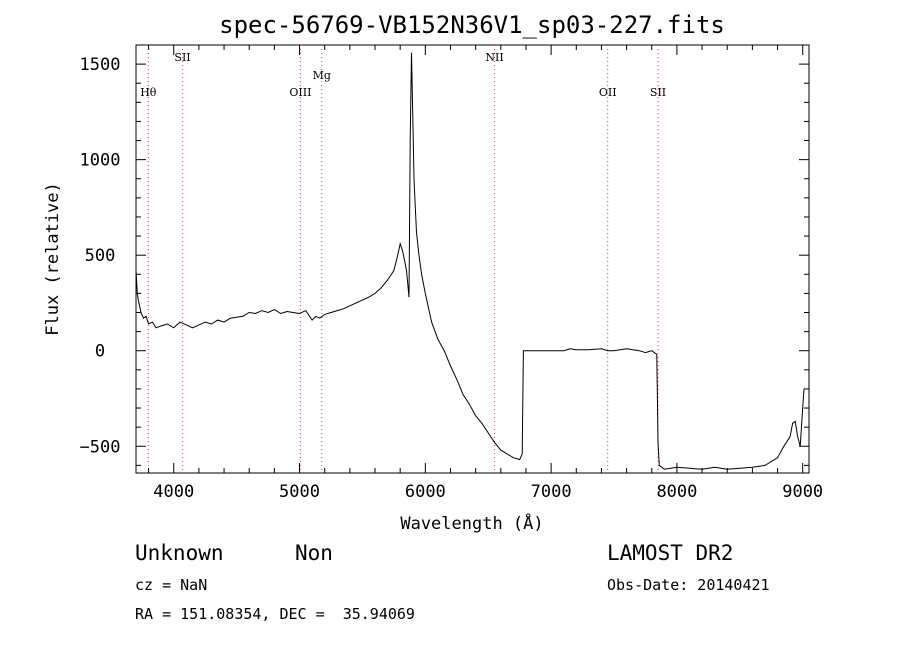 The image size is (900, 650). Describe the element at coordinates (472, 25) in the screenshot. I see `chart-title: spec-56769-VB152N36V1_sp03-227.fits` at that location.